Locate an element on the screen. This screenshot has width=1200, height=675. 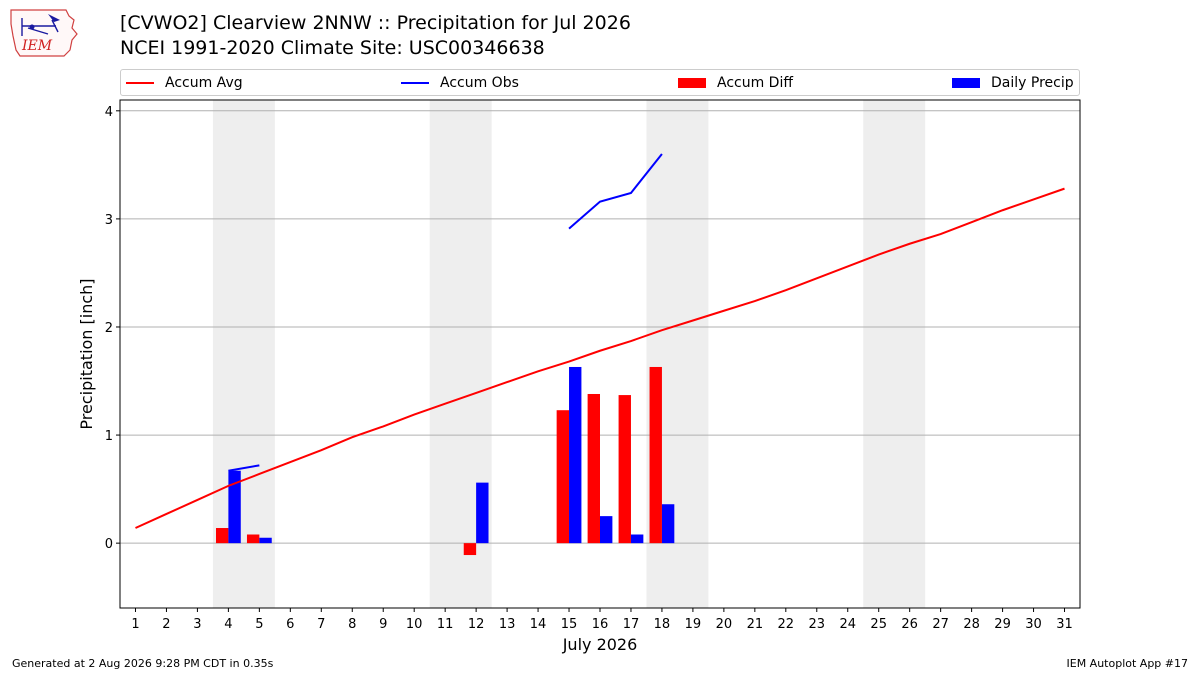
legend-swatch-precip is located at coordinates (966, 82).